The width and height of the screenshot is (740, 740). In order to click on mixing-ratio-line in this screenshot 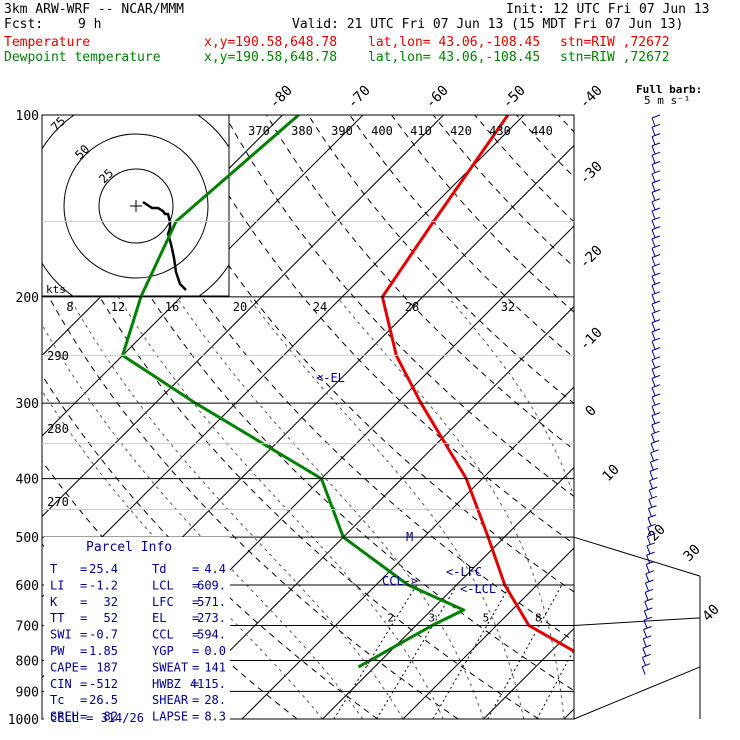, I will do `click(525, 651)`.